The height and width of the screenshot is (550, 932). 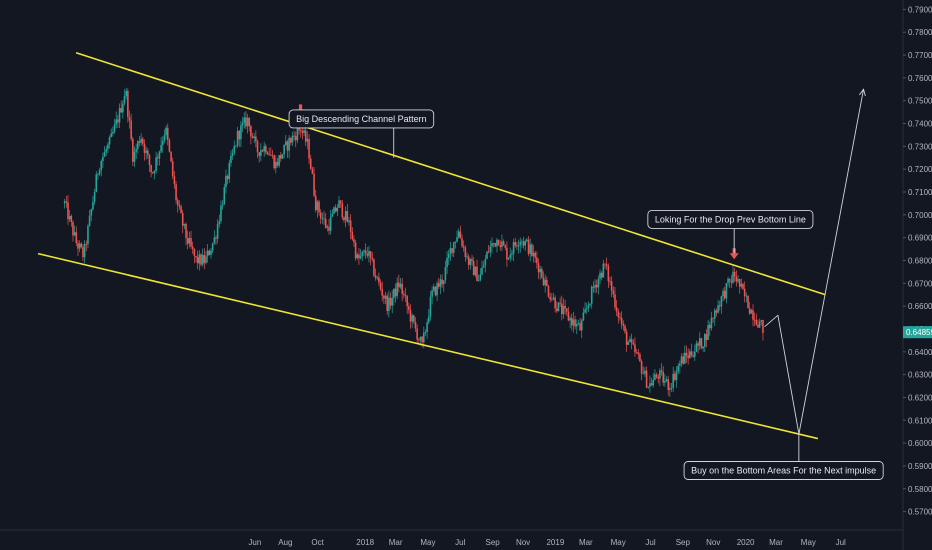 I want to click on projection-layer, so click(x=815, y=261).